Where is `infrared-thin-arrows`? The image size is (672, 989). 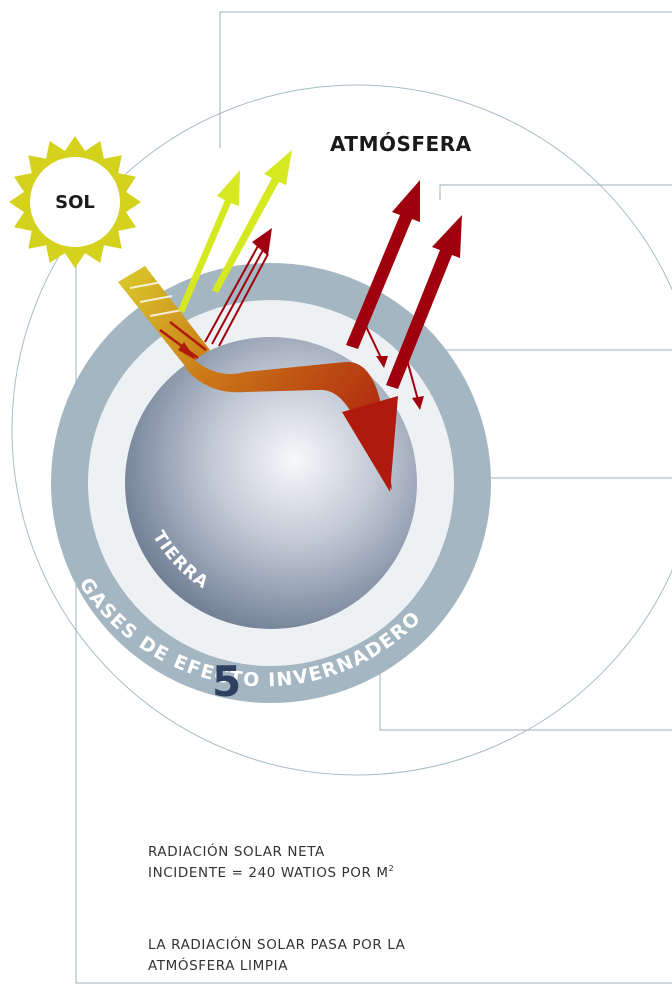
infrared-thin-arrows is located at coordinates (236, 296).